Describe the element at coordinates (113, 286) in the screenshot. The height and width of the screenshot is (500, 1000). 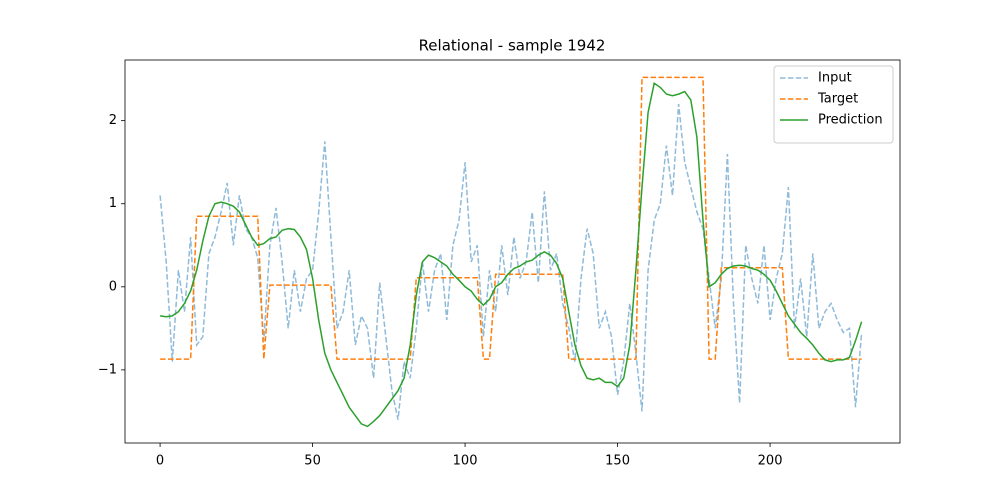
I see `y-tick-label: 0` at that location.